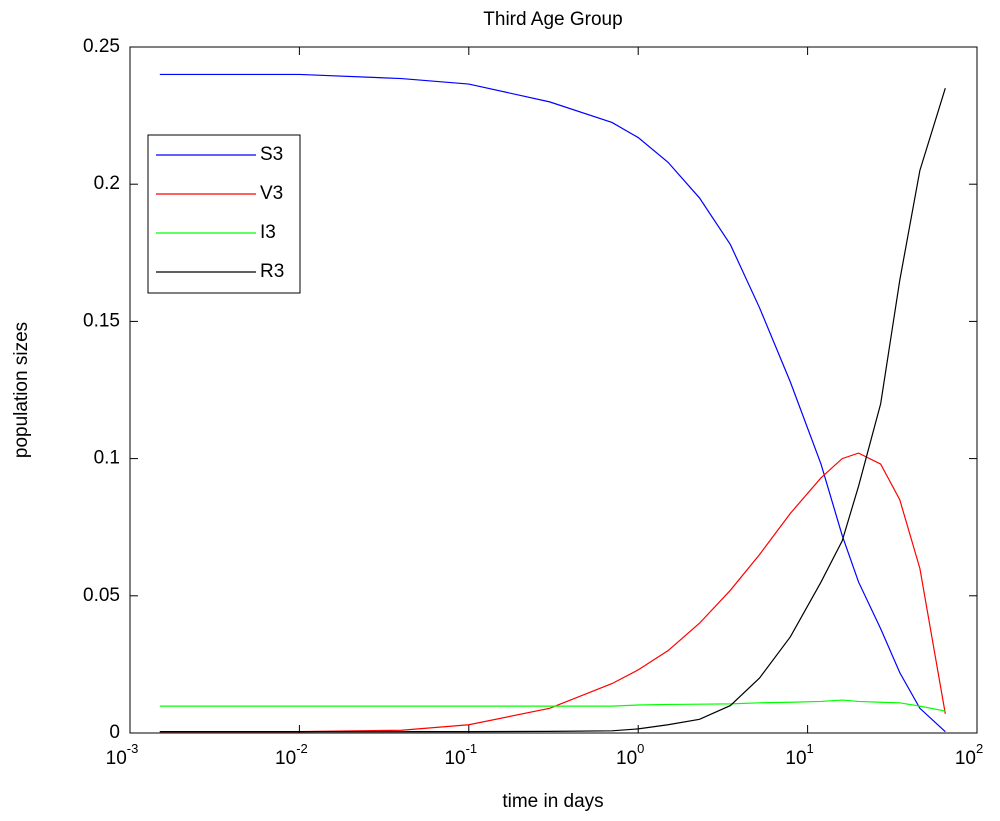 The image size is (1000, 821). Describe the element at coordinates (224, 214) in the screenshot. I see `legend-box` at that location.